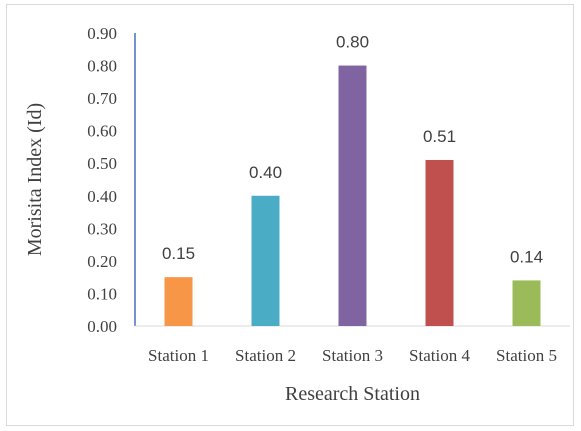  What do you see at coordinates (526, 355) in the screenshot?
I see `x-tick-label: Station 5` at bounding box center [526, 355].